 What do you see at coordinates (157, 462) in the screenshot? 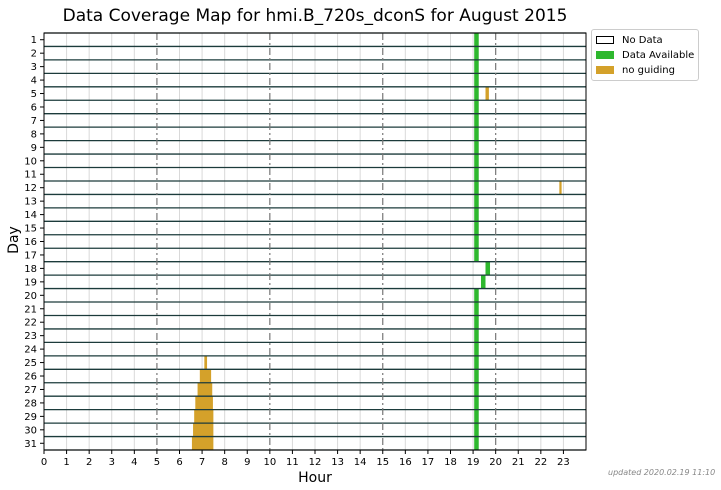
I see `x-tick-label: 5` at bounding box center [157, 462].